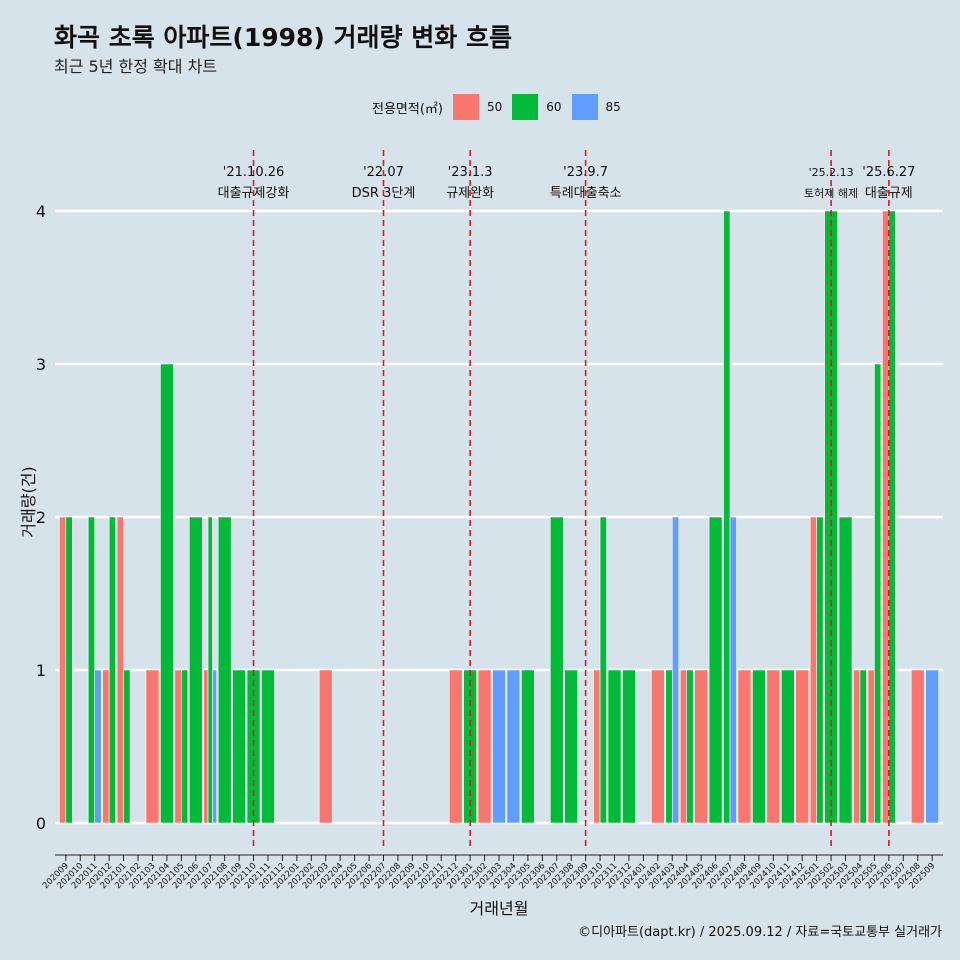 The height and width of the screenshot is (960, 960). Describe the element at coordinates (283, 37) in the screenshot. I see `chart-title: 화곡 초록 아파트(1998) 거래량 변화 흐름` at that location.